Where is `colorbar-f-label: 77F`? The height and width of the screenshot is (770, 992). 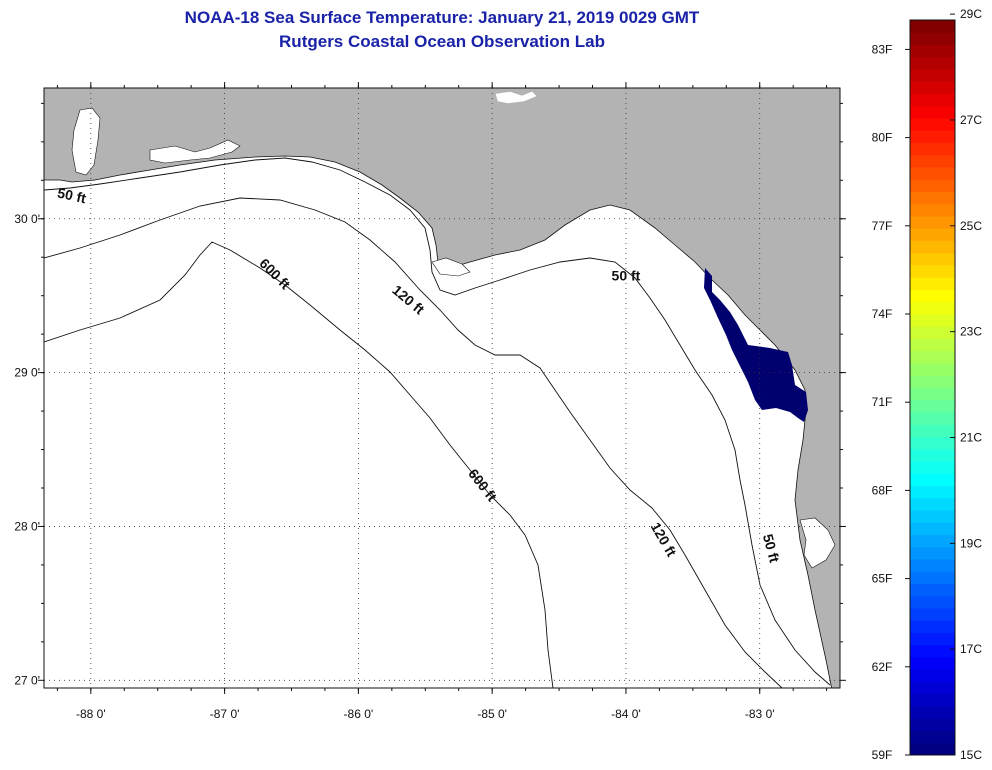
colorbar-f-label: 77F is located at coordinates (882, 226).